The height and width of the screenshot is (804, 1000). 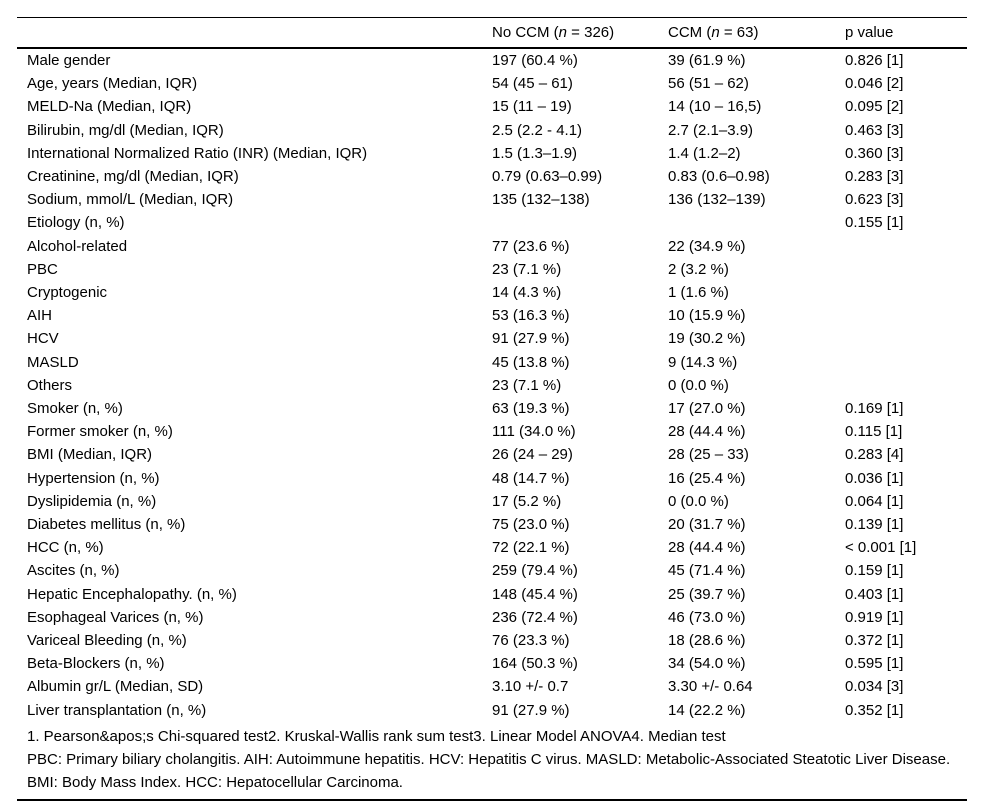 I want to click on row-label: Beta-Blockers (n, %), so click(x=96, y=664).